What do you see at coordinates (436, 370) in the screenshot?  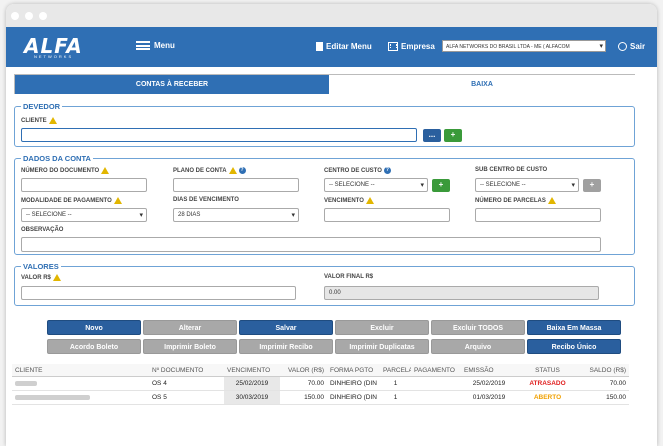 I see `col-pagamento: PAGAMENTO` at bounding box center [436, 370].